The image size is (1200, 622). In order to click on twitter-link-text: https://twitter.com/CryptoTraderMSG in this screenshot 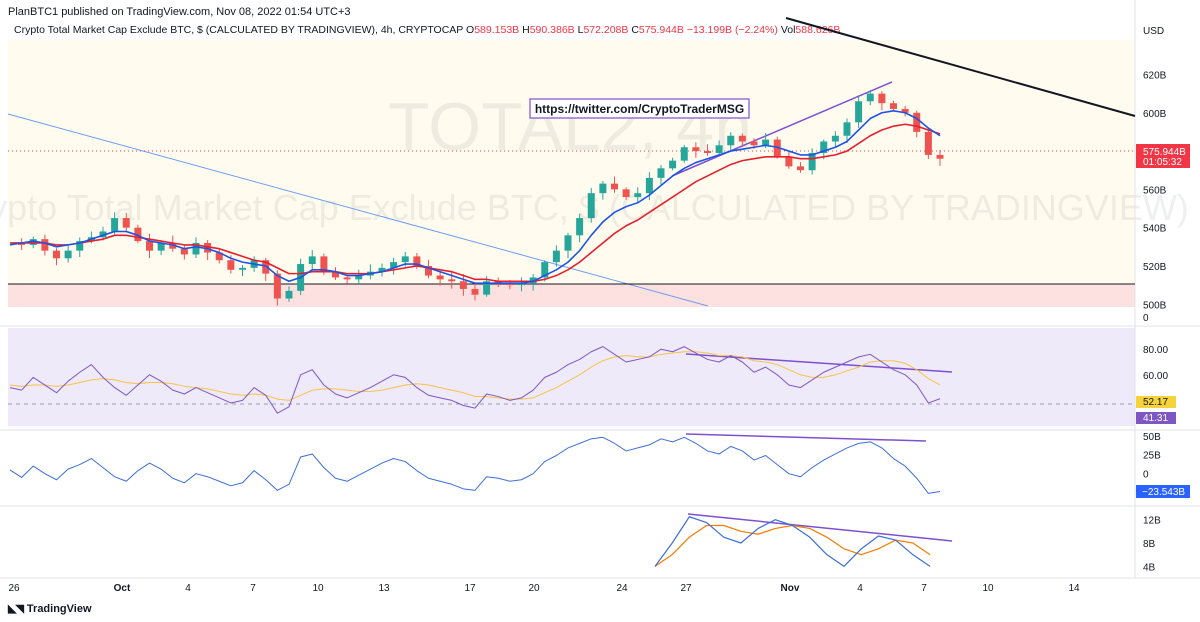, I will do `click(639, 109)`.